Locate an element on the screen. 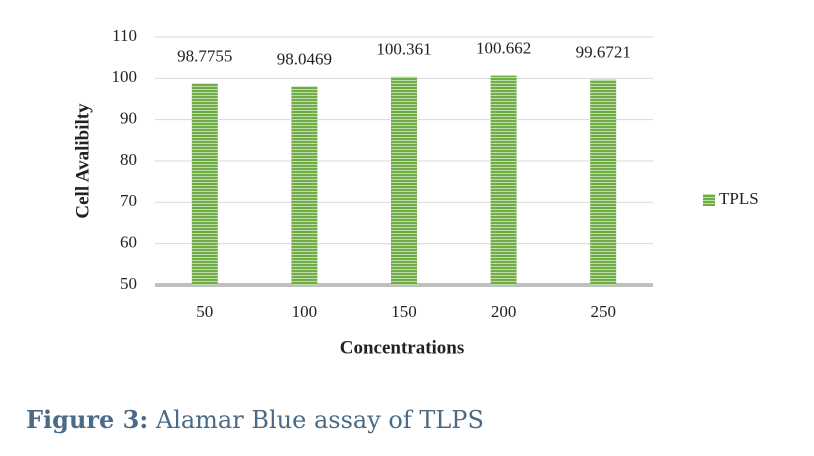 This screenshot has width=814, height=456. caption: Figure 3: Alamar Blue assay of TLPS is located at coordinates (255, 419).